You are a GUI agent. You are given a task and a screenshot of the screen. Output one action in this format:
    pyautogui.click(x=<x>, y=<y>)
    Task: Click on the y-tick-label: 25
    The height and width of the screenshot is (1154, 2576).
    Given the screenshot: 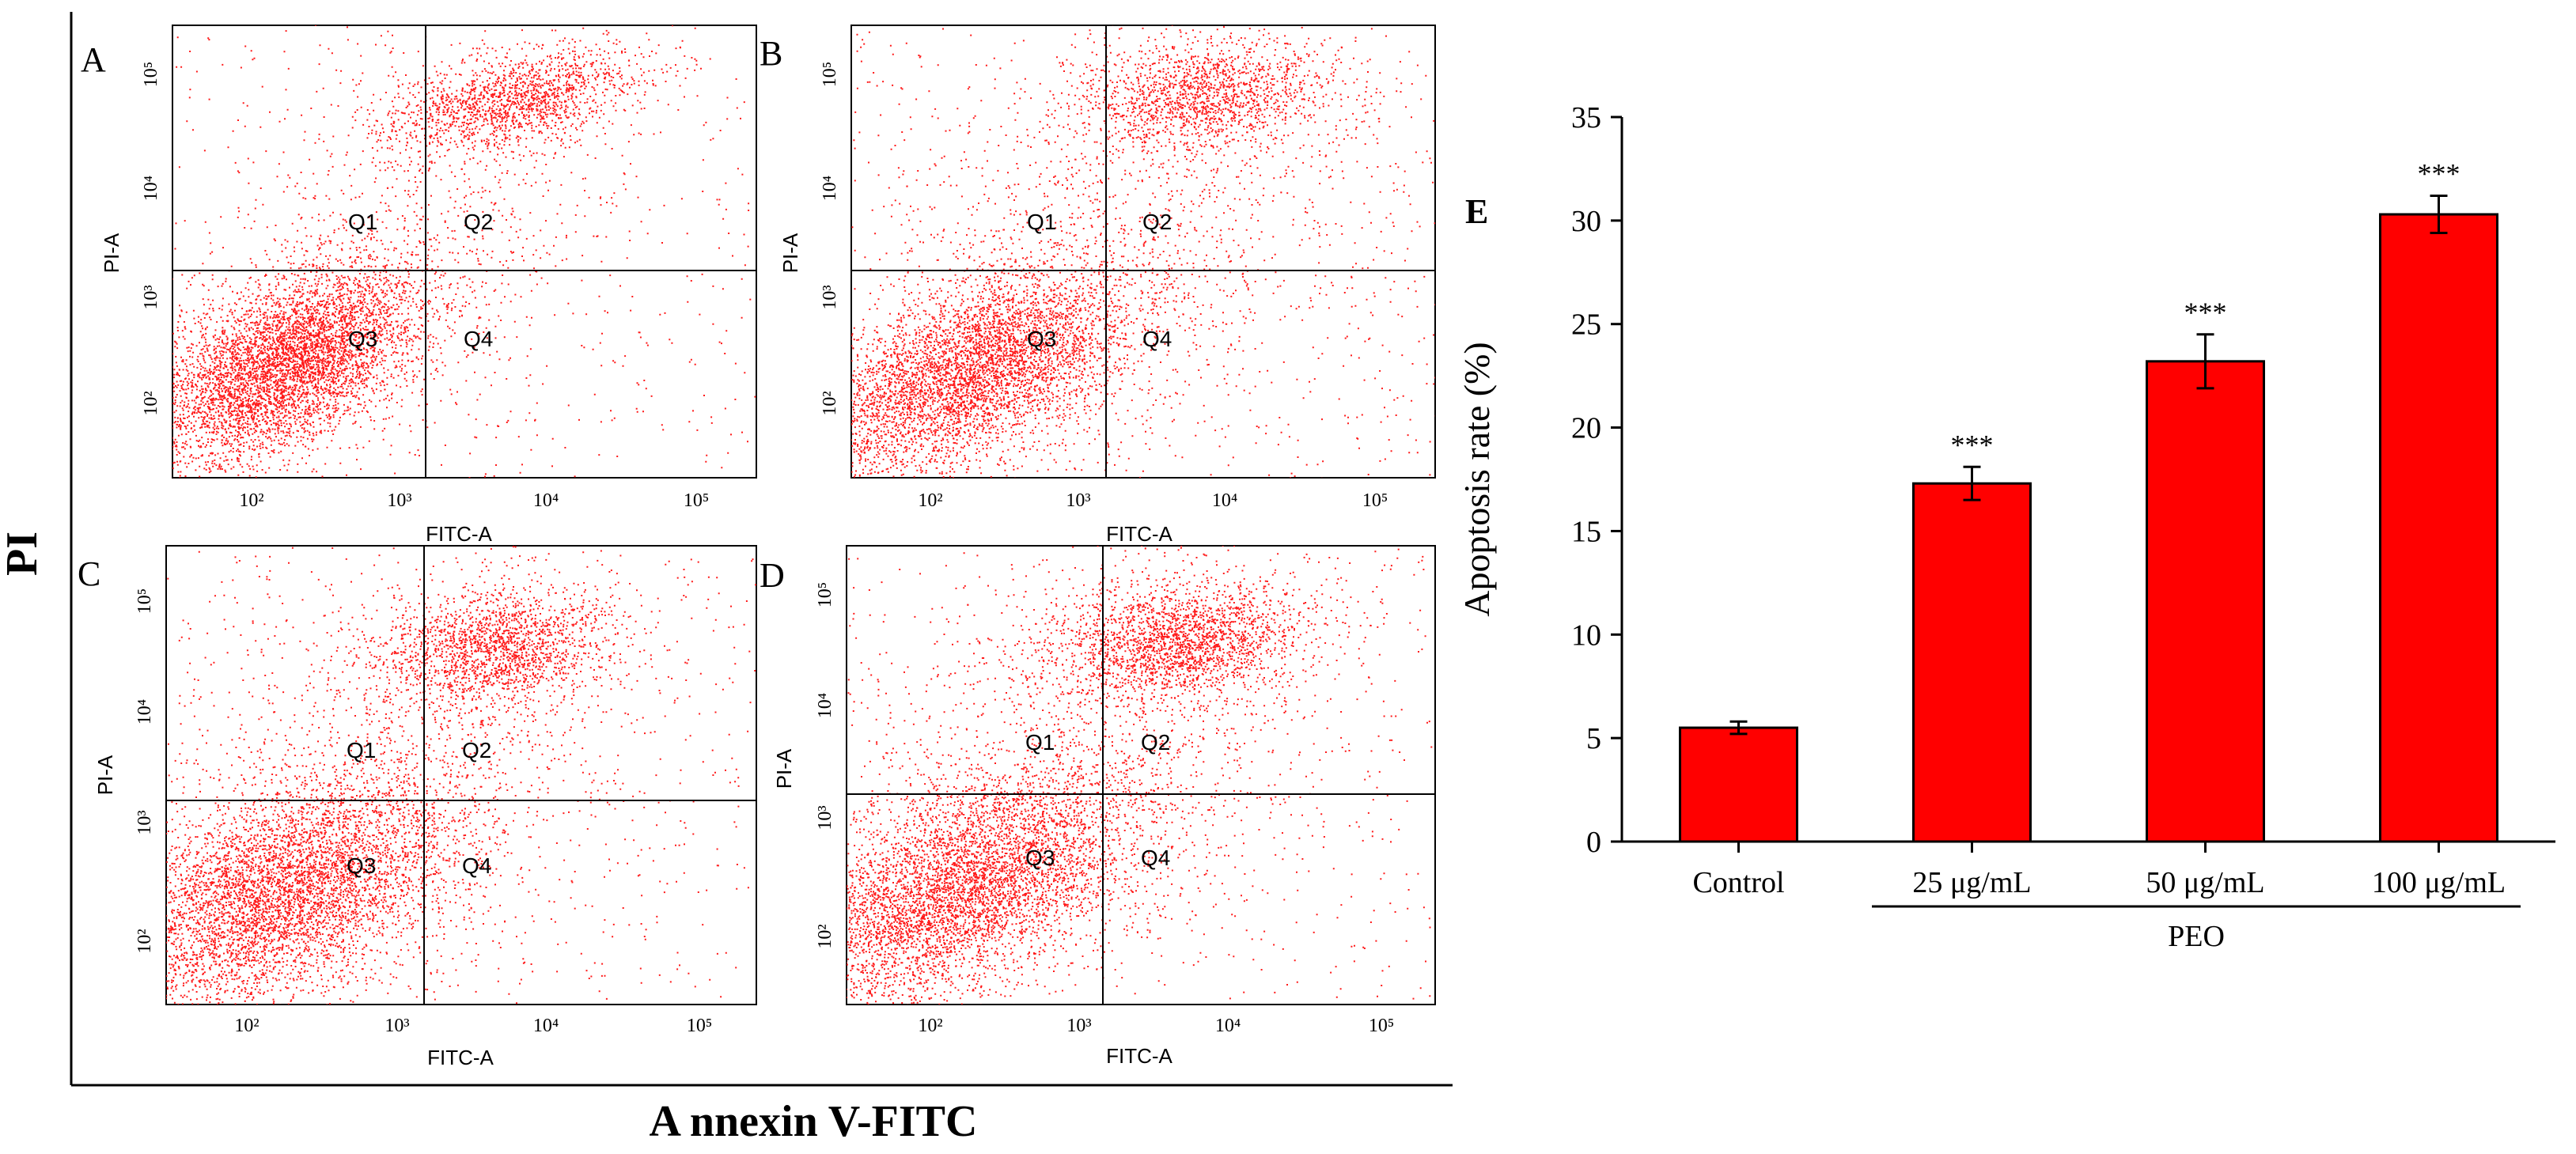 What is the action you would take?
    pyautogui.click(x=1586, y=325)
    